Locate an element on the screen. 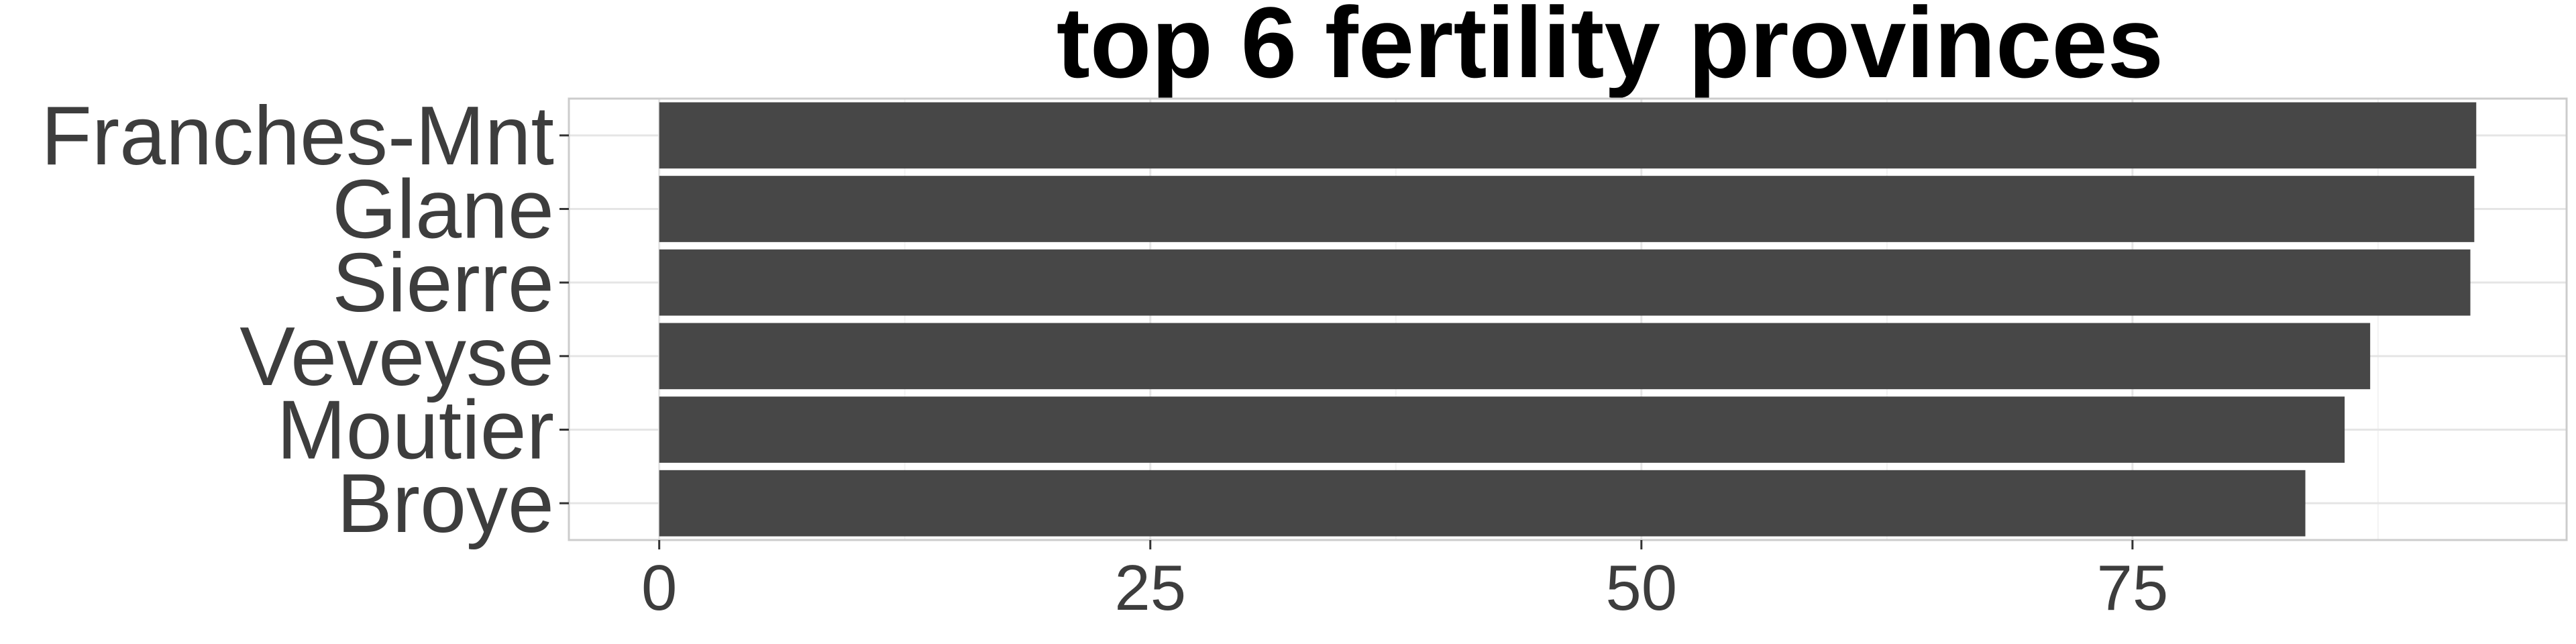 The image size is (2576, 644). y-tick-label: Glane is located at coordinates (443, 210).